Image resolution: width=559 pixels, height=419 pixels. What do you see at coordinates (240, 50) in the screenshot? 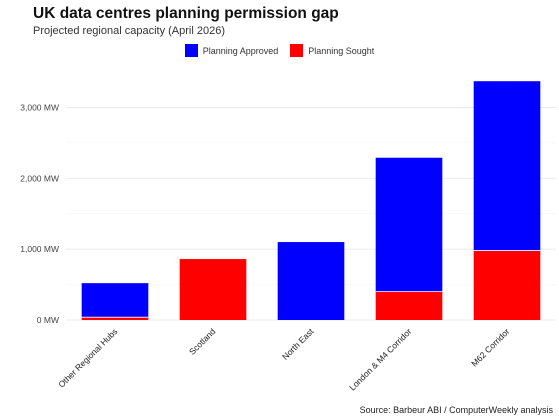
I see `legend-label-approved: Planning Approved` at bounding box center [240, 50].